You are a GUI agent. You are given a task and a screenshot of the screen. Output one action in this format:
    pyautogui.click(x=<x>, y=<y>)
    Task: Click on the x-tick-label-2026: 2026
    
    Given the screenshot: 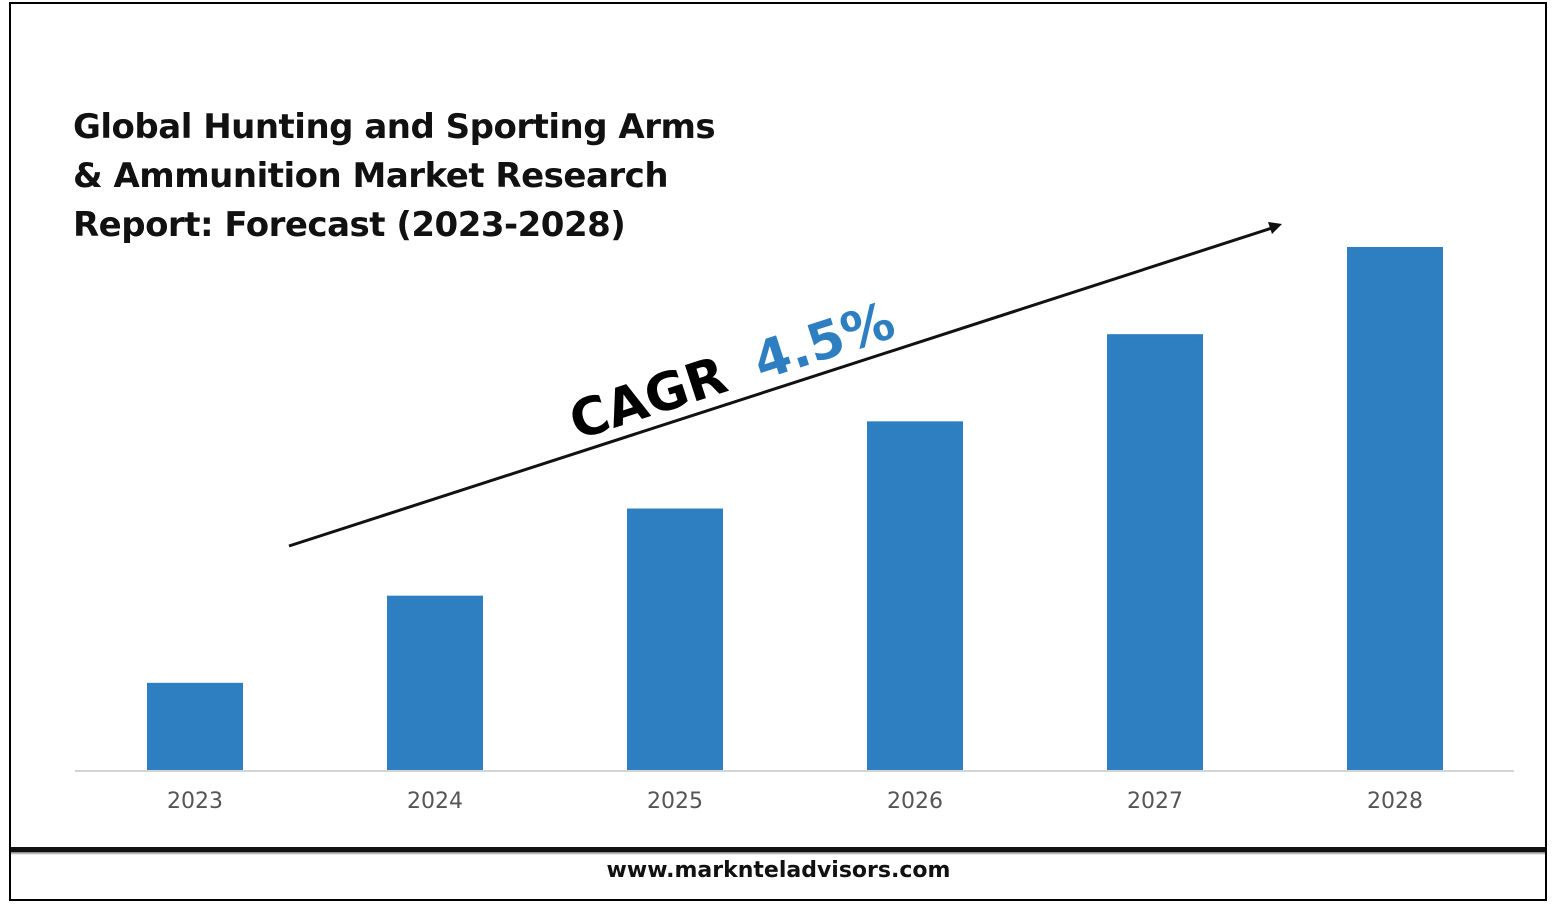 What is the action you would take?
    pyautogui.click(x=915, y=801)
    